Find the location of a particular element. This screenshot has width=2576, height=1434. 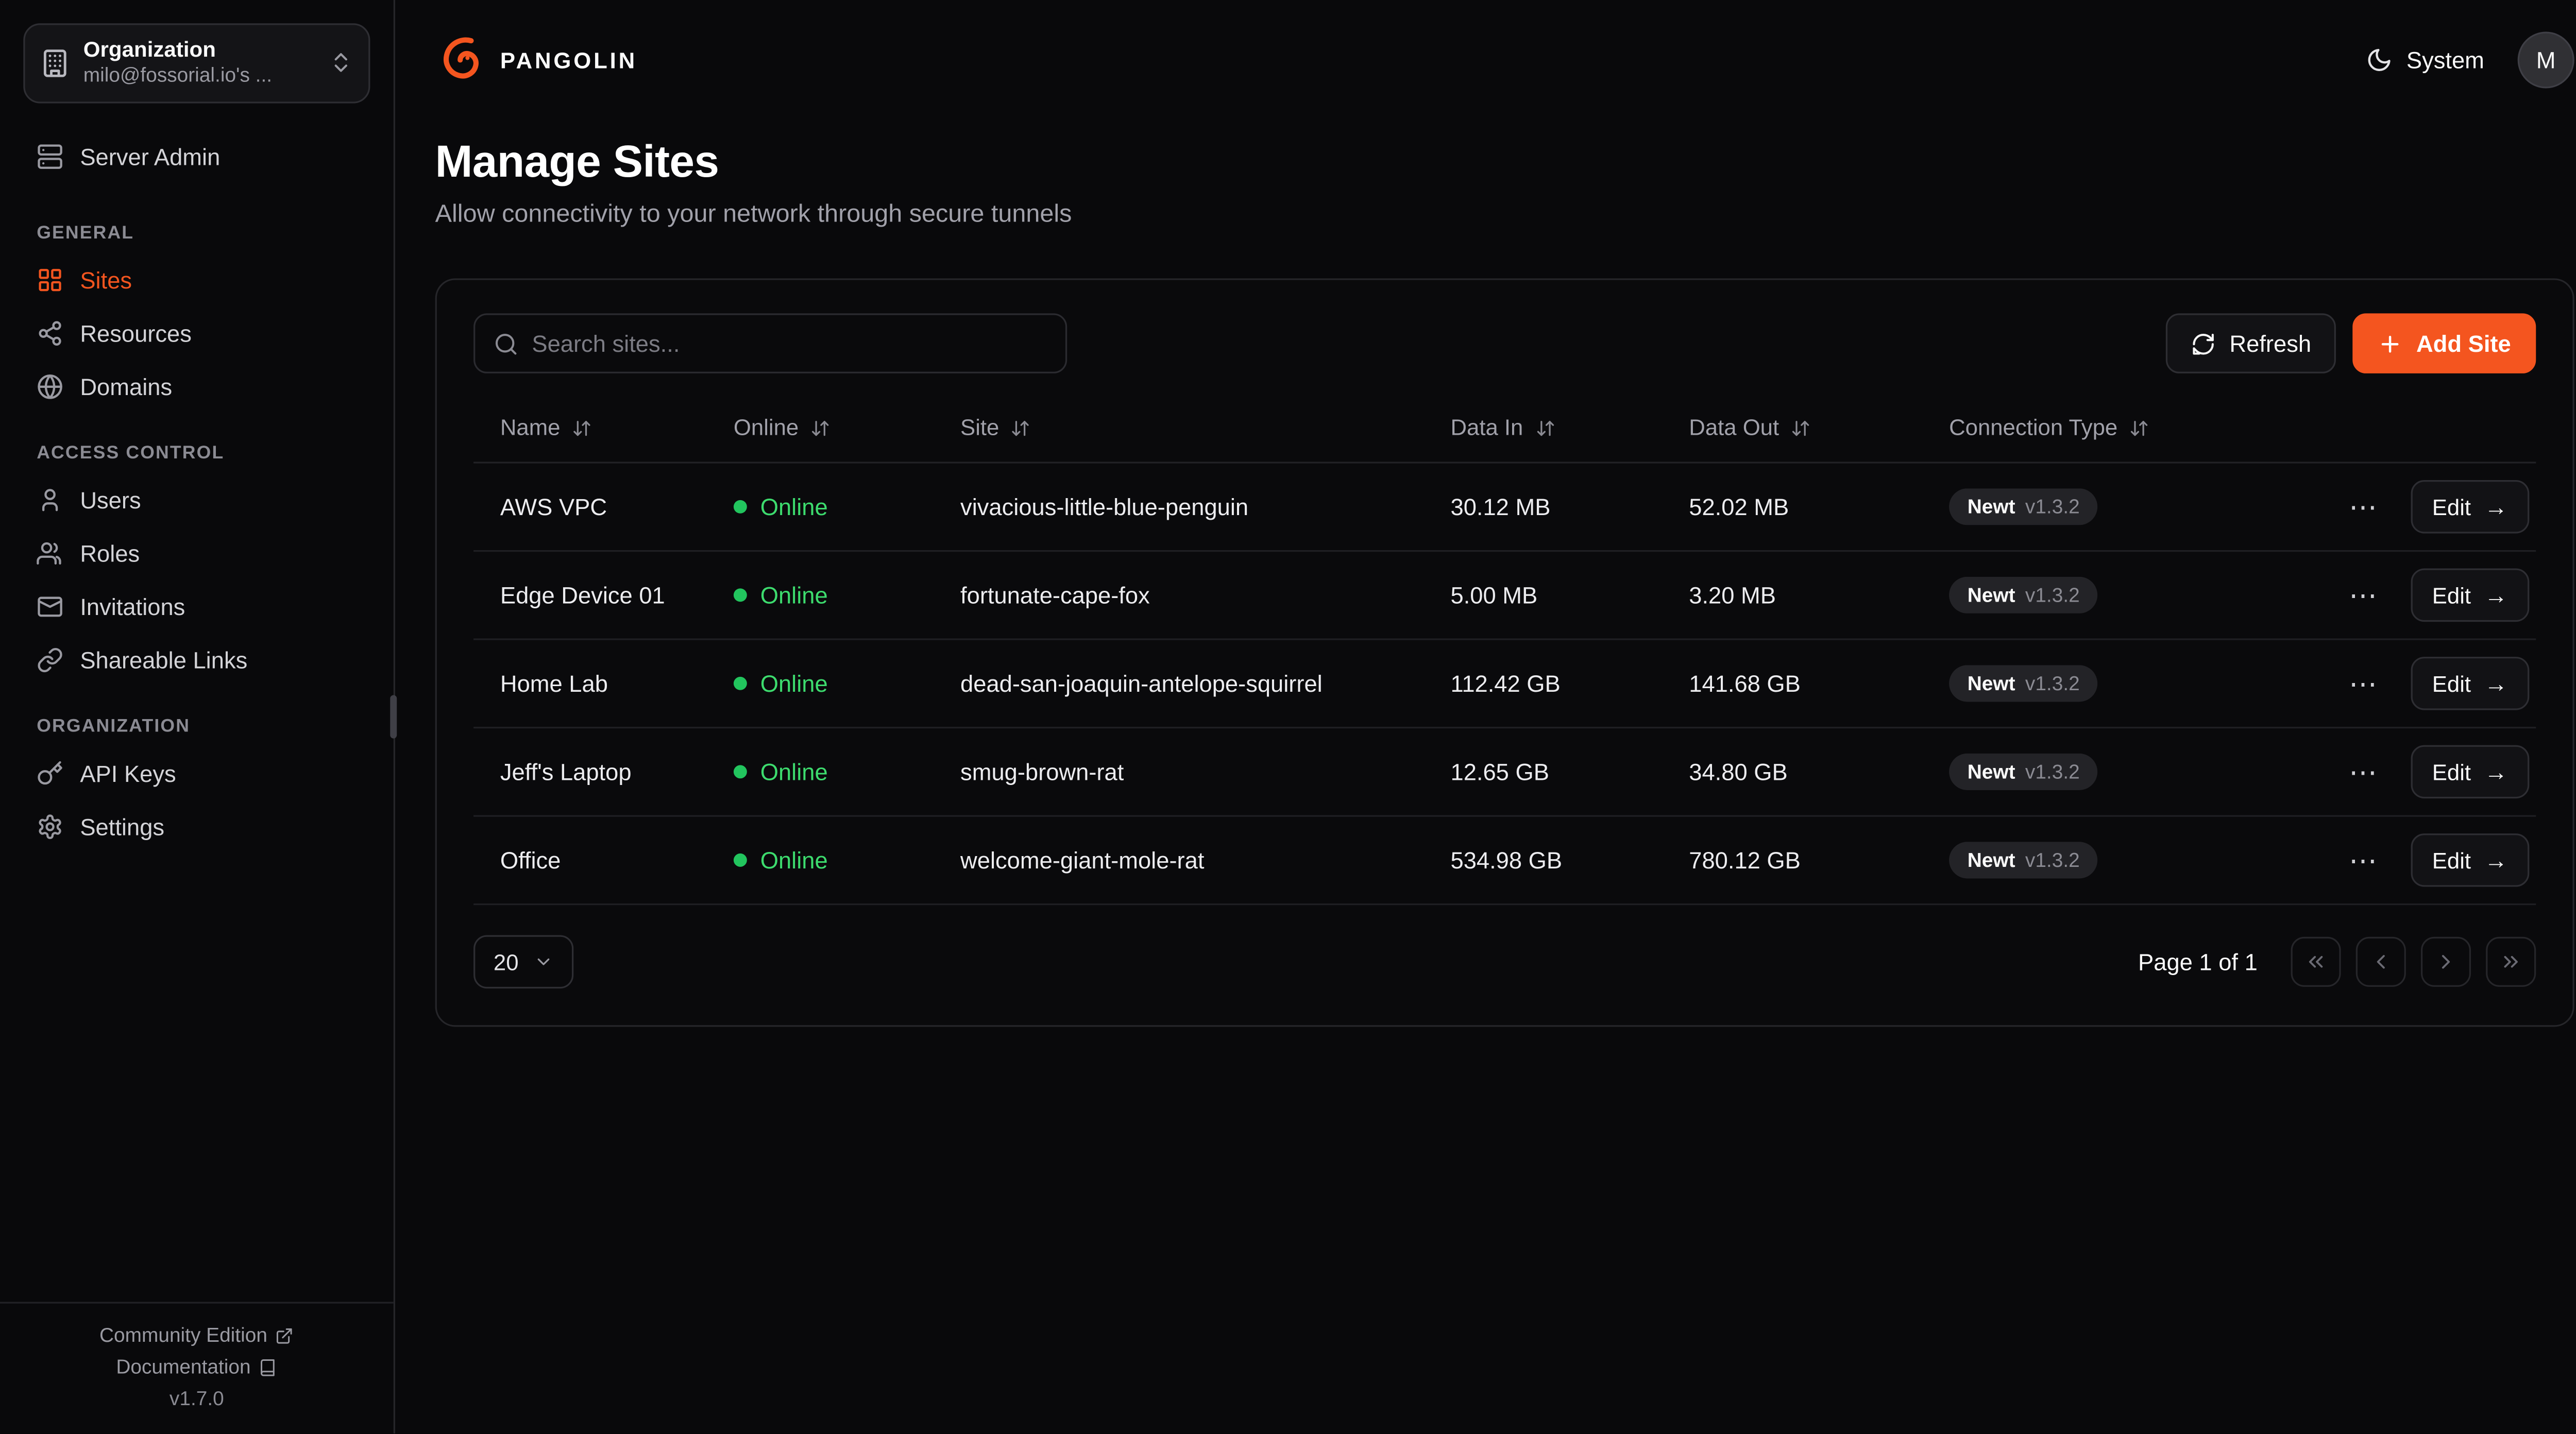

sort-button-connection-type: Connection Type is located at coordinates (2049, 428).